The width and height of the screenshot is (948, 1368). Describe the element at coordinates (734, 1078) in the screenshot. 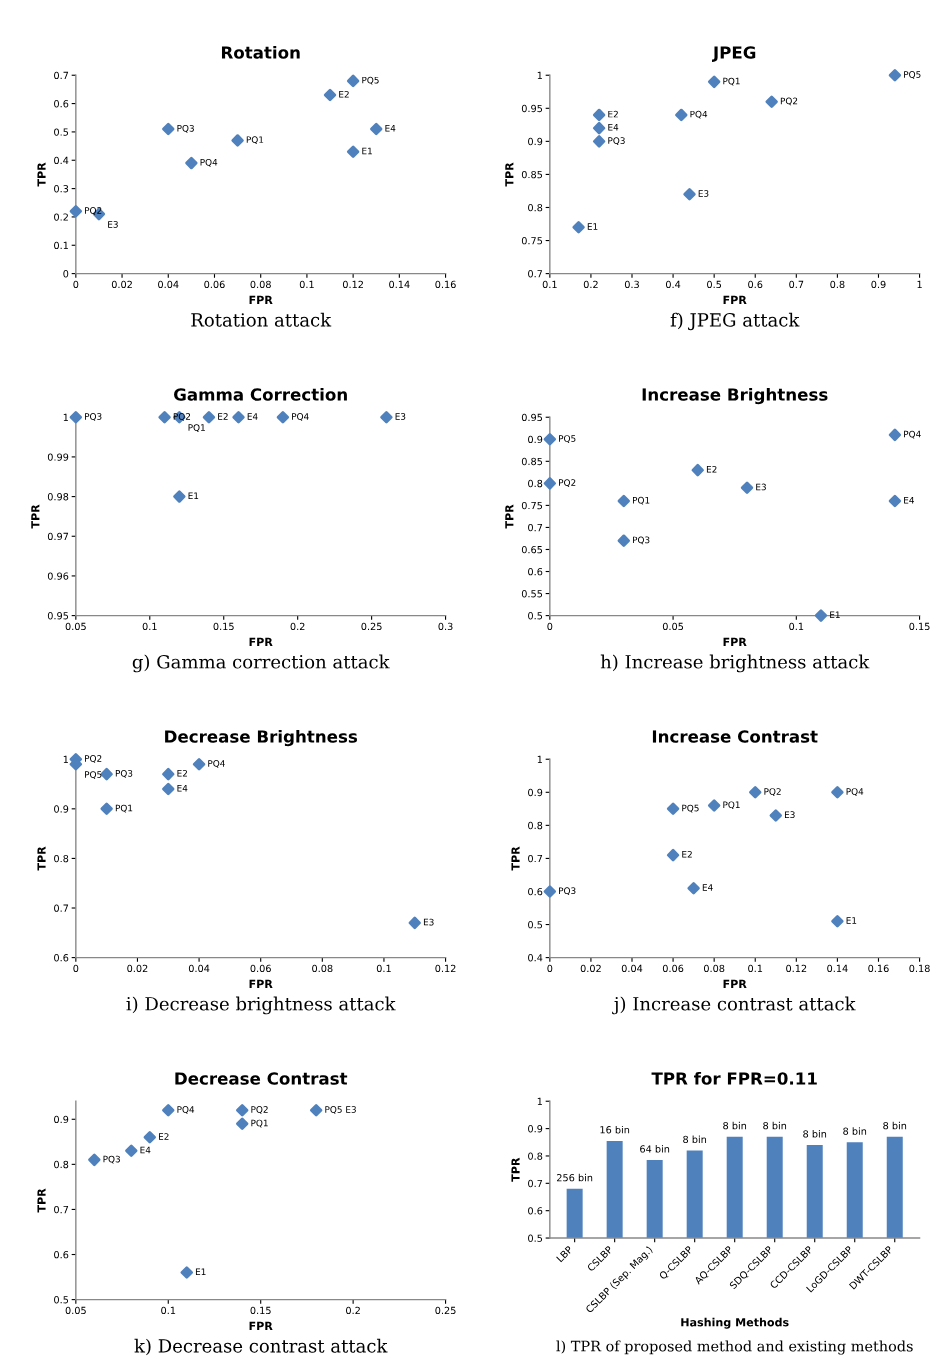

I see `chart-title: TPR for FPR=0.11` at that location.